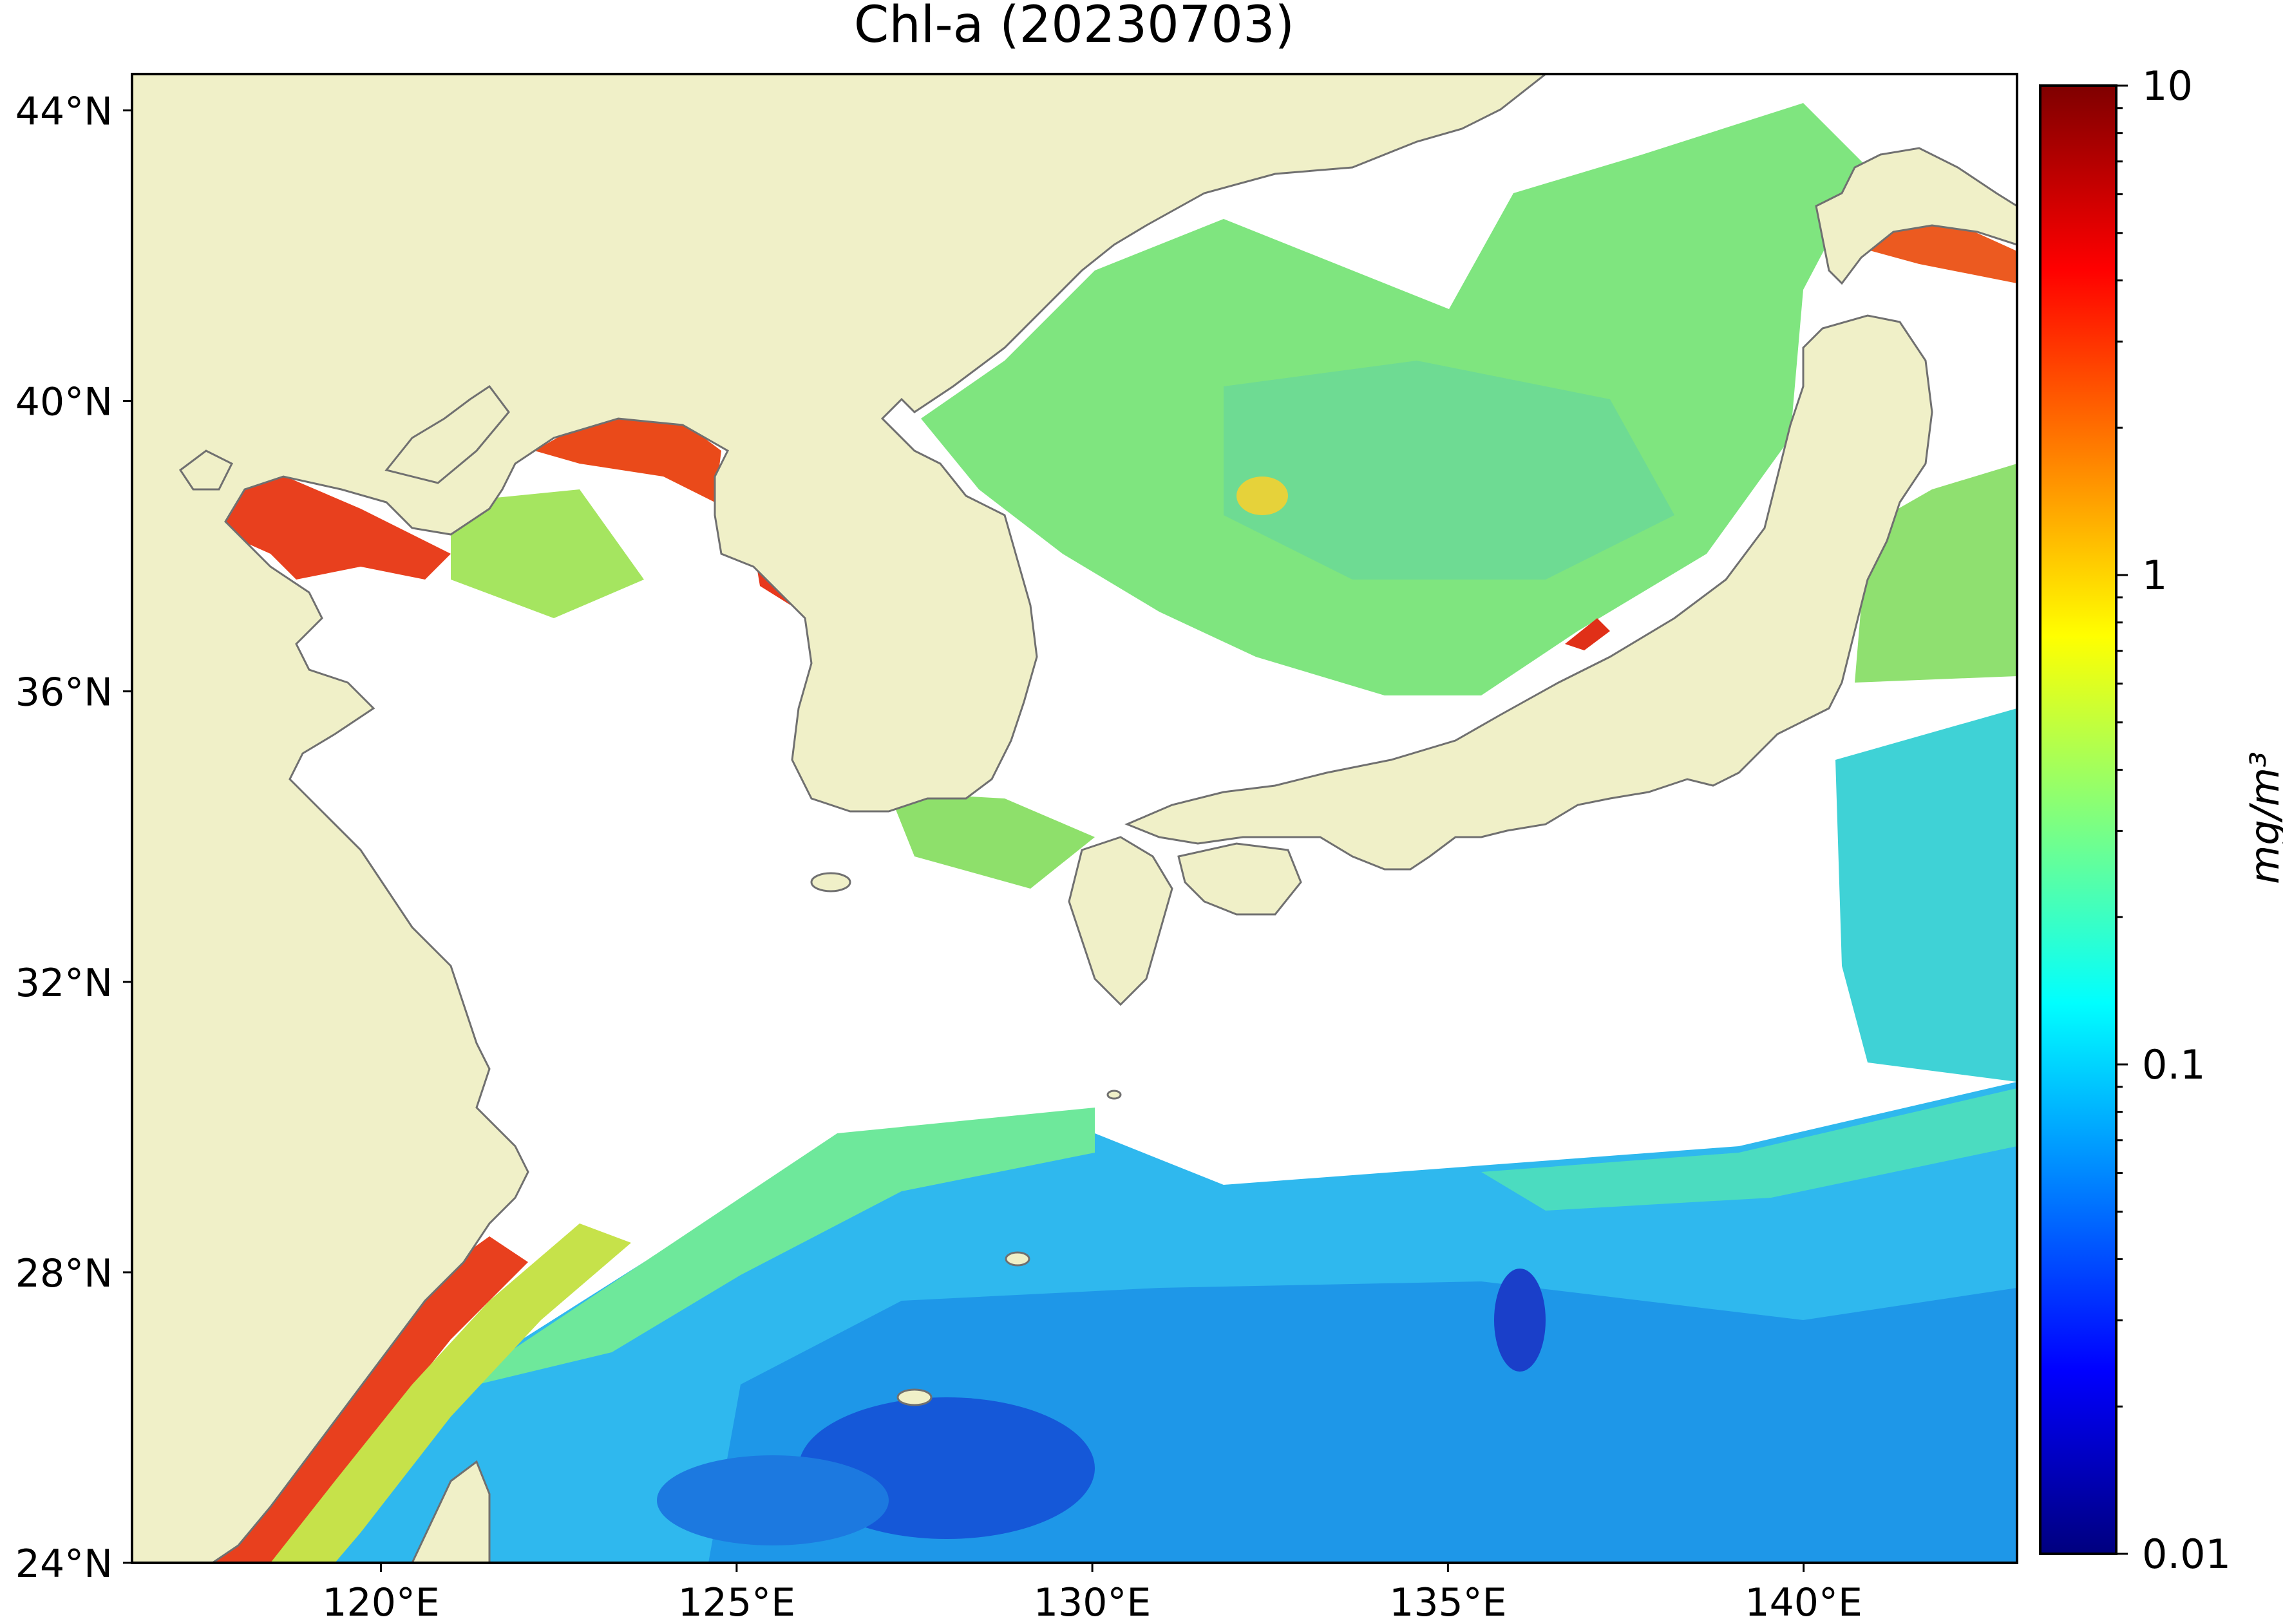  What do you see at coordinates (64, 692) in the screenshot?
I see `y-tick-label: 36°N` at bounding box center [64, 692].